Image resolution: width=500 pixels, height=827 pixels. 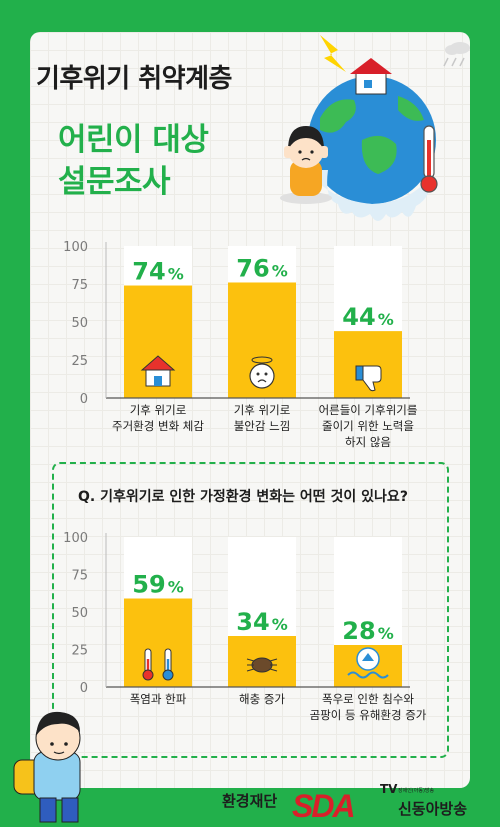 What do you see at coordinates (306, 165) in the screenshot?
I see `child-covering-ears-icon` at bounding box center [306, 165].